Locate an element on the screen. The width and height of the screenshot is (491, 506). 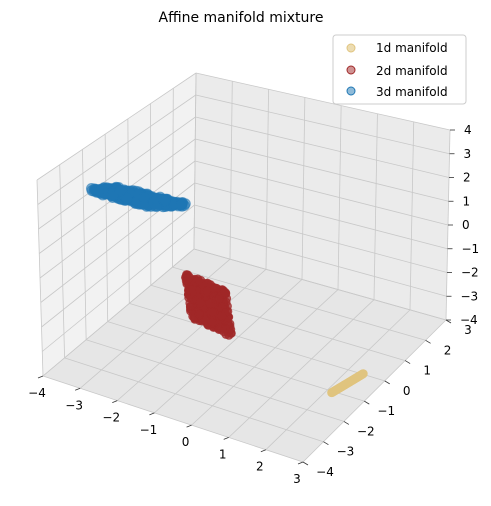
legend: 1d manifold 2d manifold 3d manifold is located at coordinates (399, 69).